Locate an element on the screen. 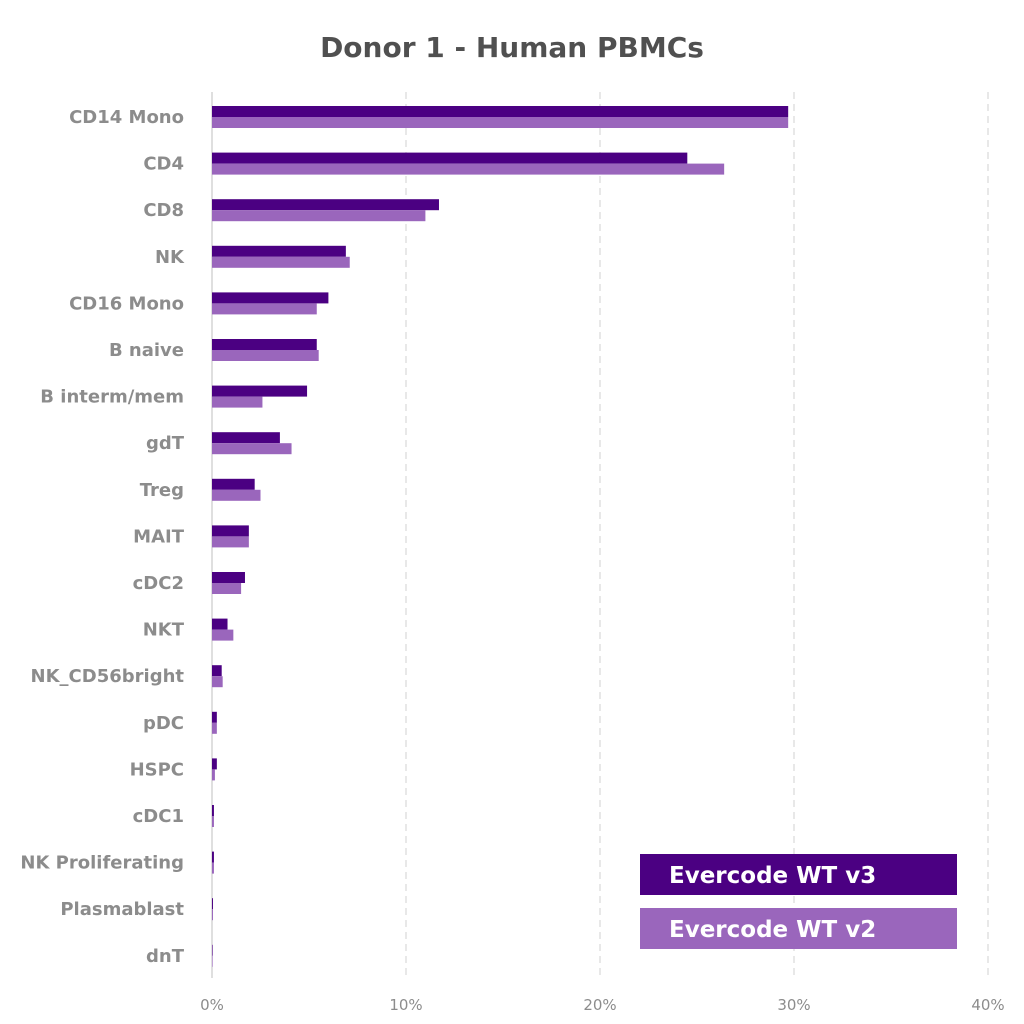 This screenshot has height=1024, width=1024. x-tick-label: 30% is located at coordinates (793, 1005).